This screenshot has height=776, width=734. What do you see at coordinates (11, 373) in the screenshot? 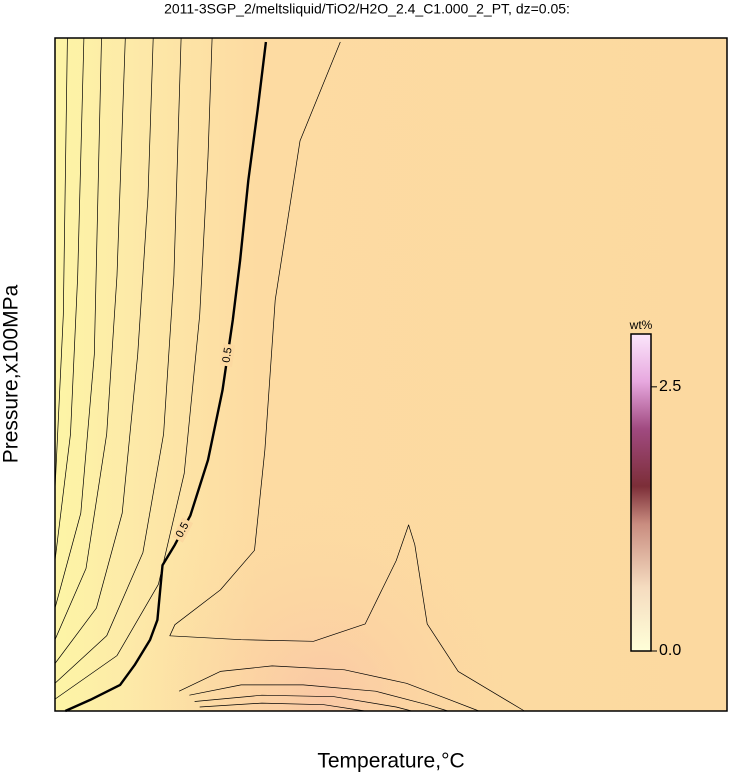
I see `y-axis-label: Pressure,x100MPa` at bounding box center [11, 373].